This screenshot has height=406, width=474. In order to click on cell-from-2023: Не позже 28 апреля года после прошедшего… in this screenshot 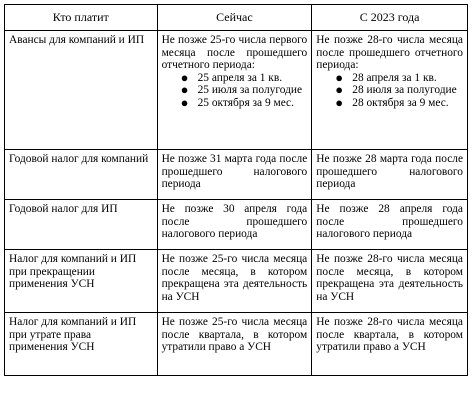, I will do `click(389, 224)`.